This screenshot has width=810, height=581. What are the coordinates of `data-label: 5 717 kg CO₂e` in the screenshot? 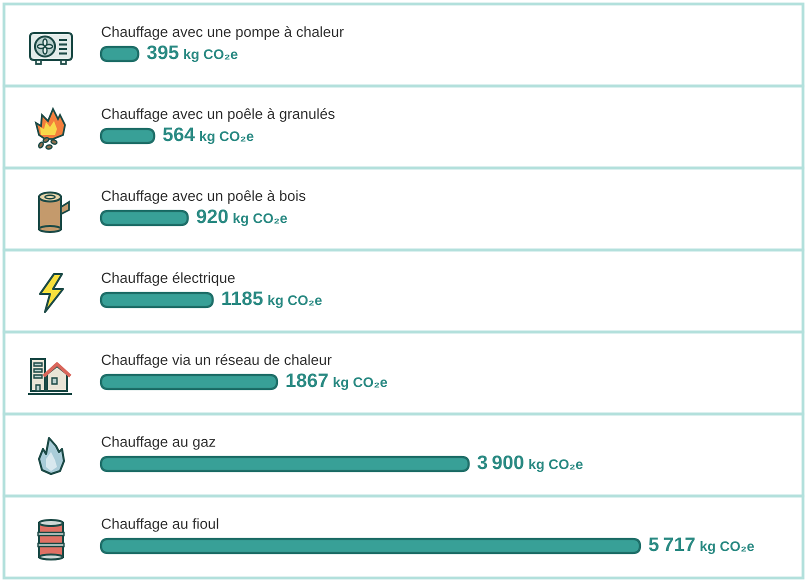 It's located at (701, 546).